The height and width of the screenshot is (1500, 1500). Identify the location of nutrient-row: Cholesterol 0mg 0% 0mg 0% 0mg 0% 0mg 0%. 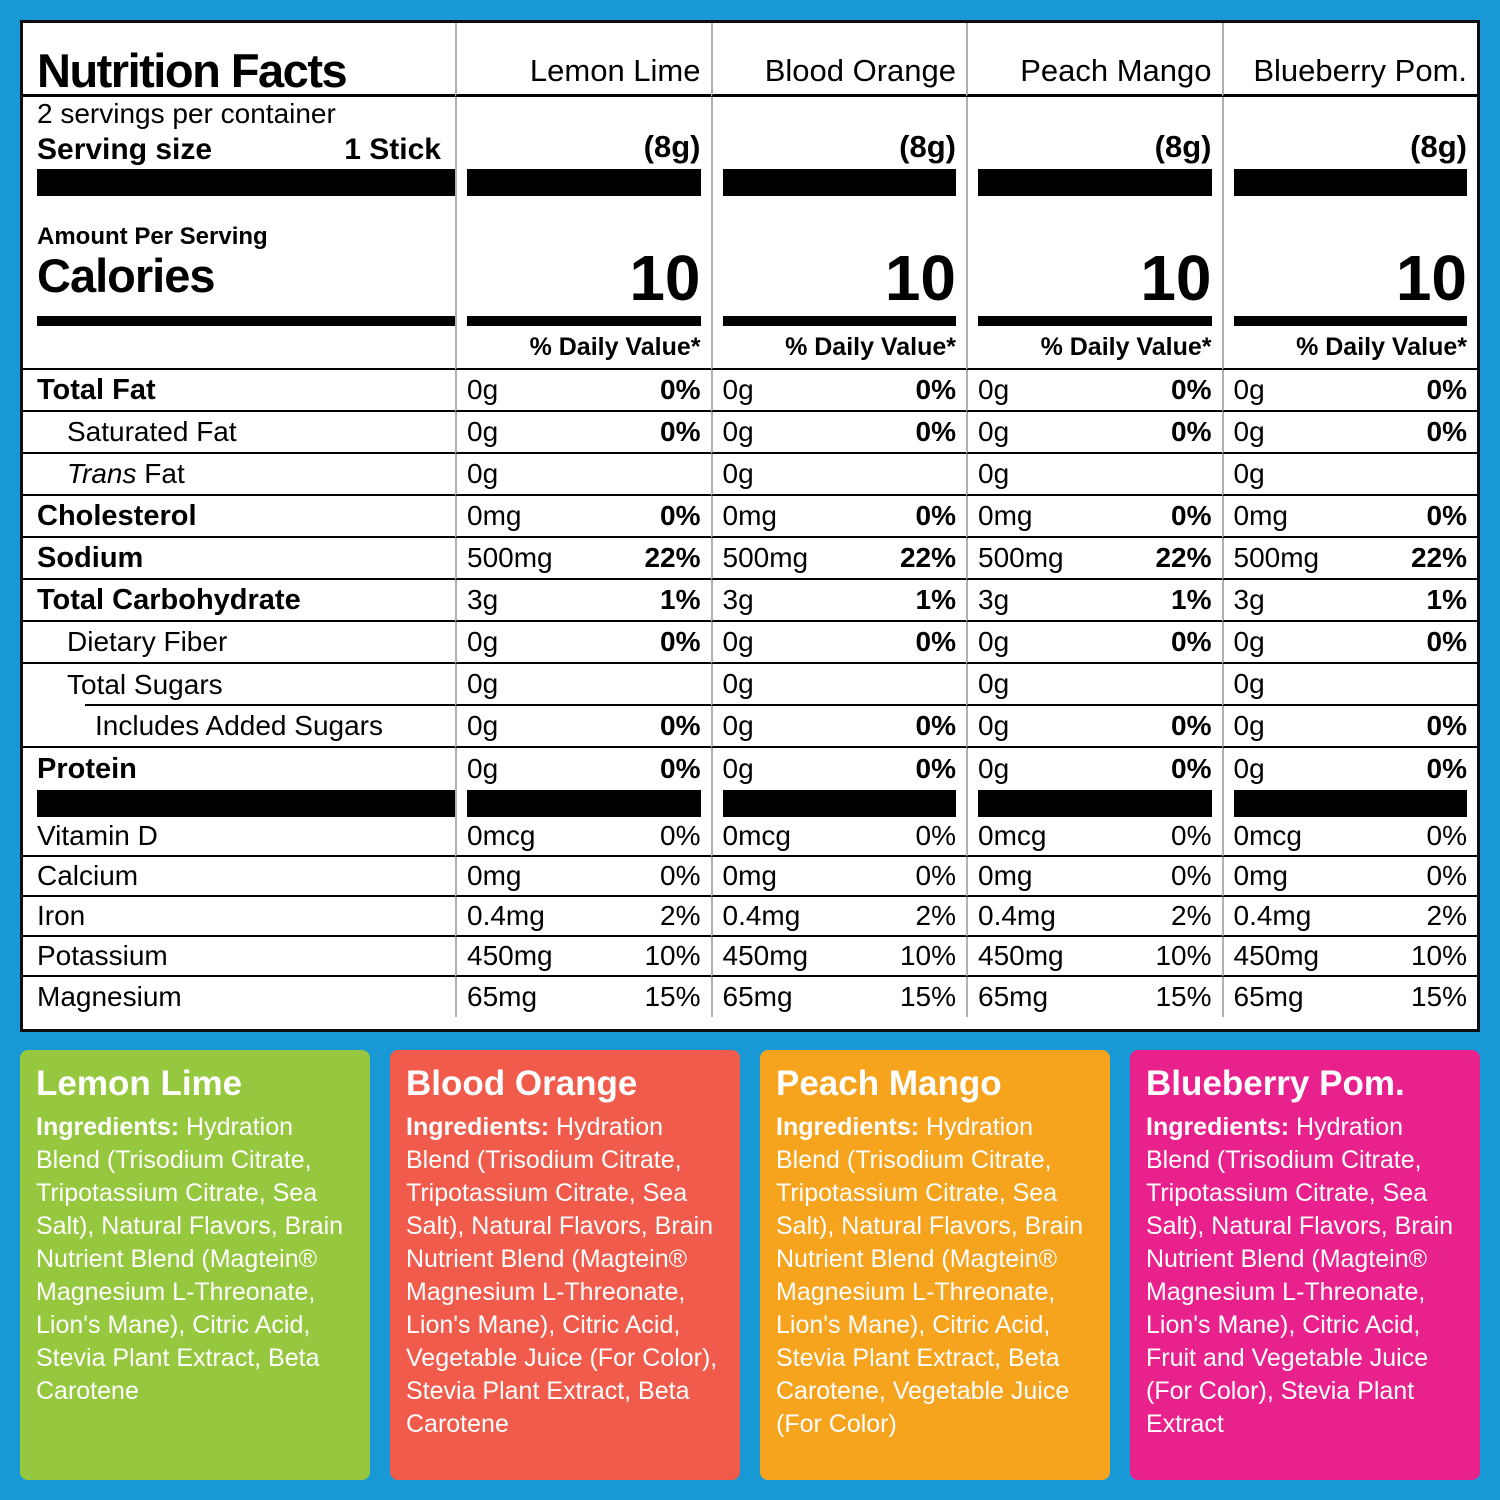
(750, 517).